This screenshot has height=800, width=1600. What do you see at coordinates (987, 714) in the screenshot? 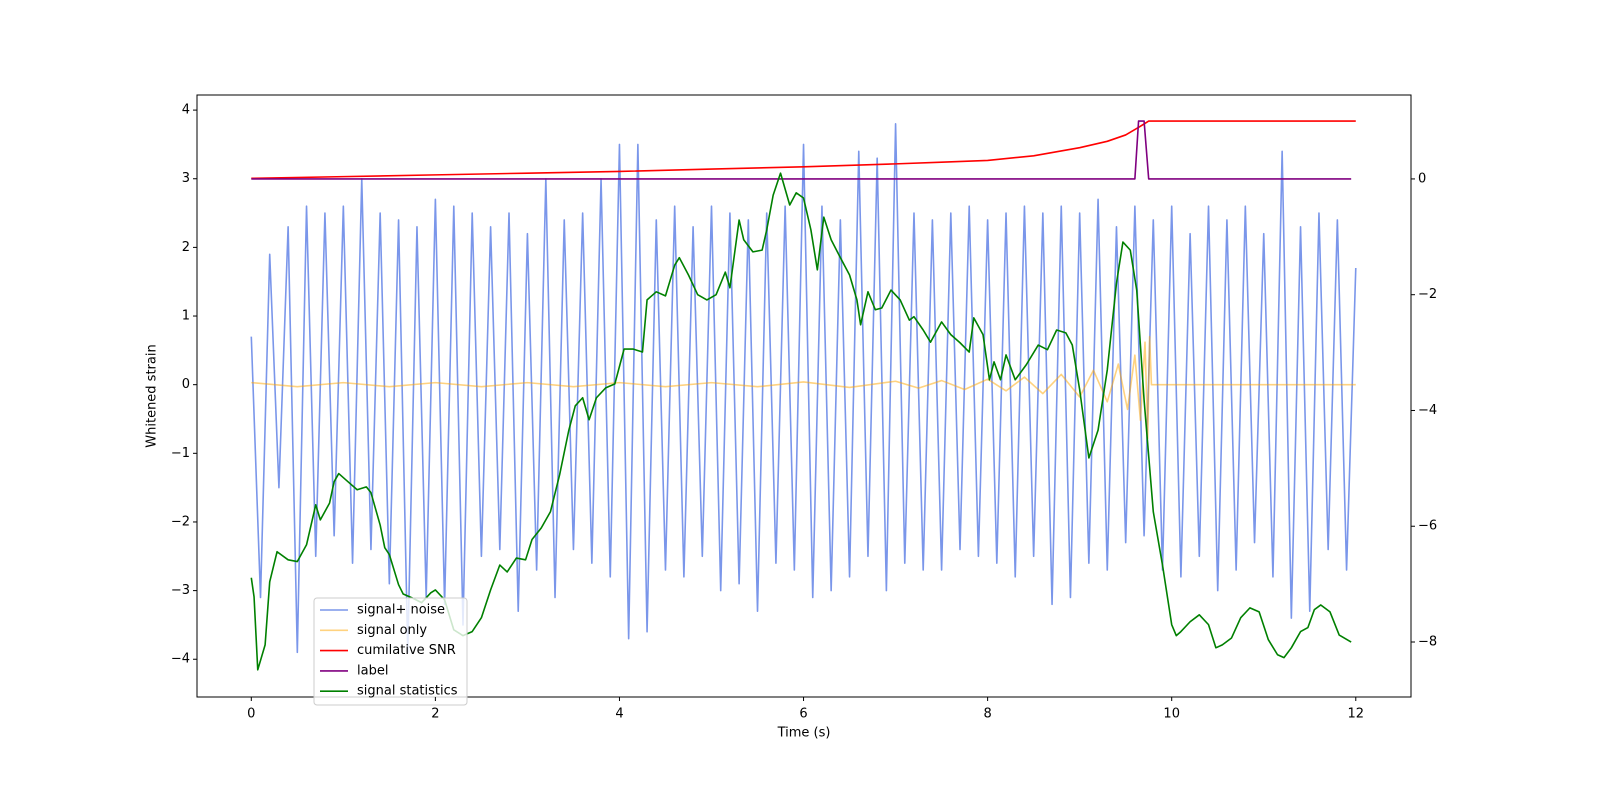
I see `x-tick-label: 8` at bounding box center [987, 714].